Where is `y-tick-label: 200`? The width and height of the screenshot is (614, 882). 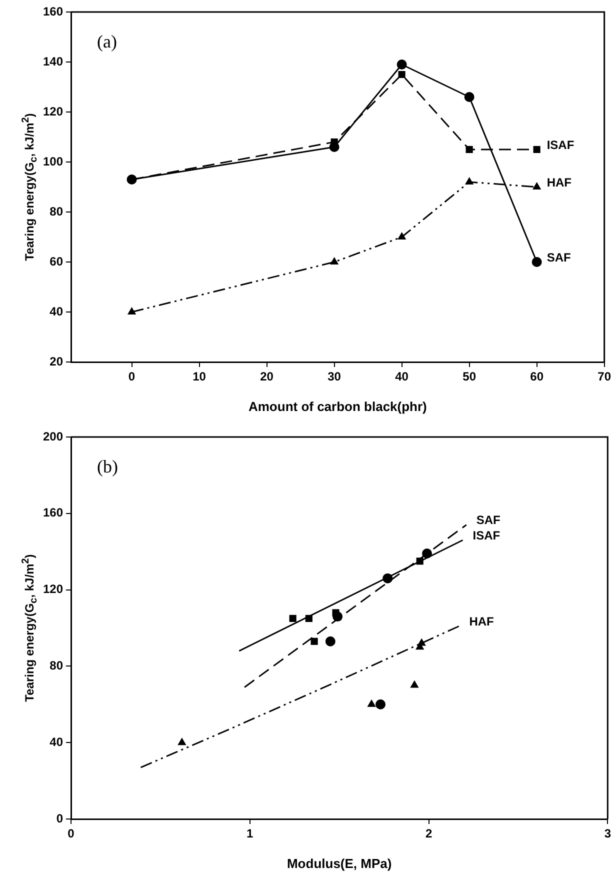 y-tick-label: 200 is located at coordinates (53, 436).